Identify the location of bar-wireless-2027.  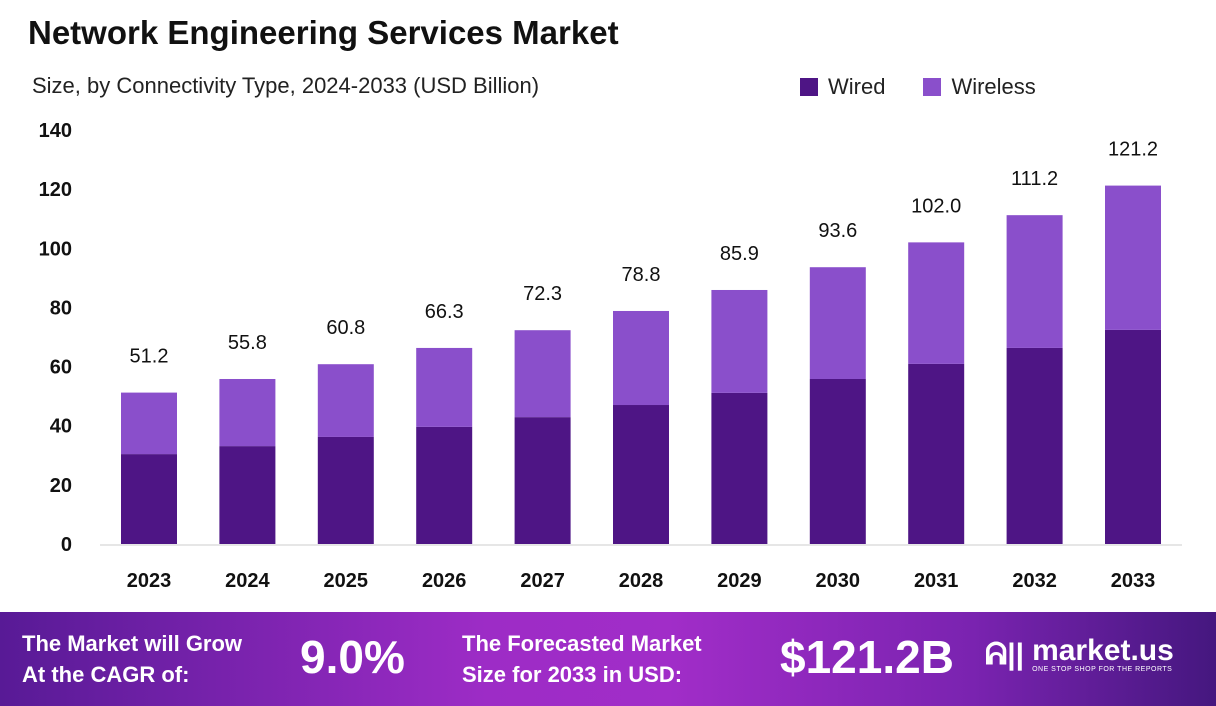
(542, 374).